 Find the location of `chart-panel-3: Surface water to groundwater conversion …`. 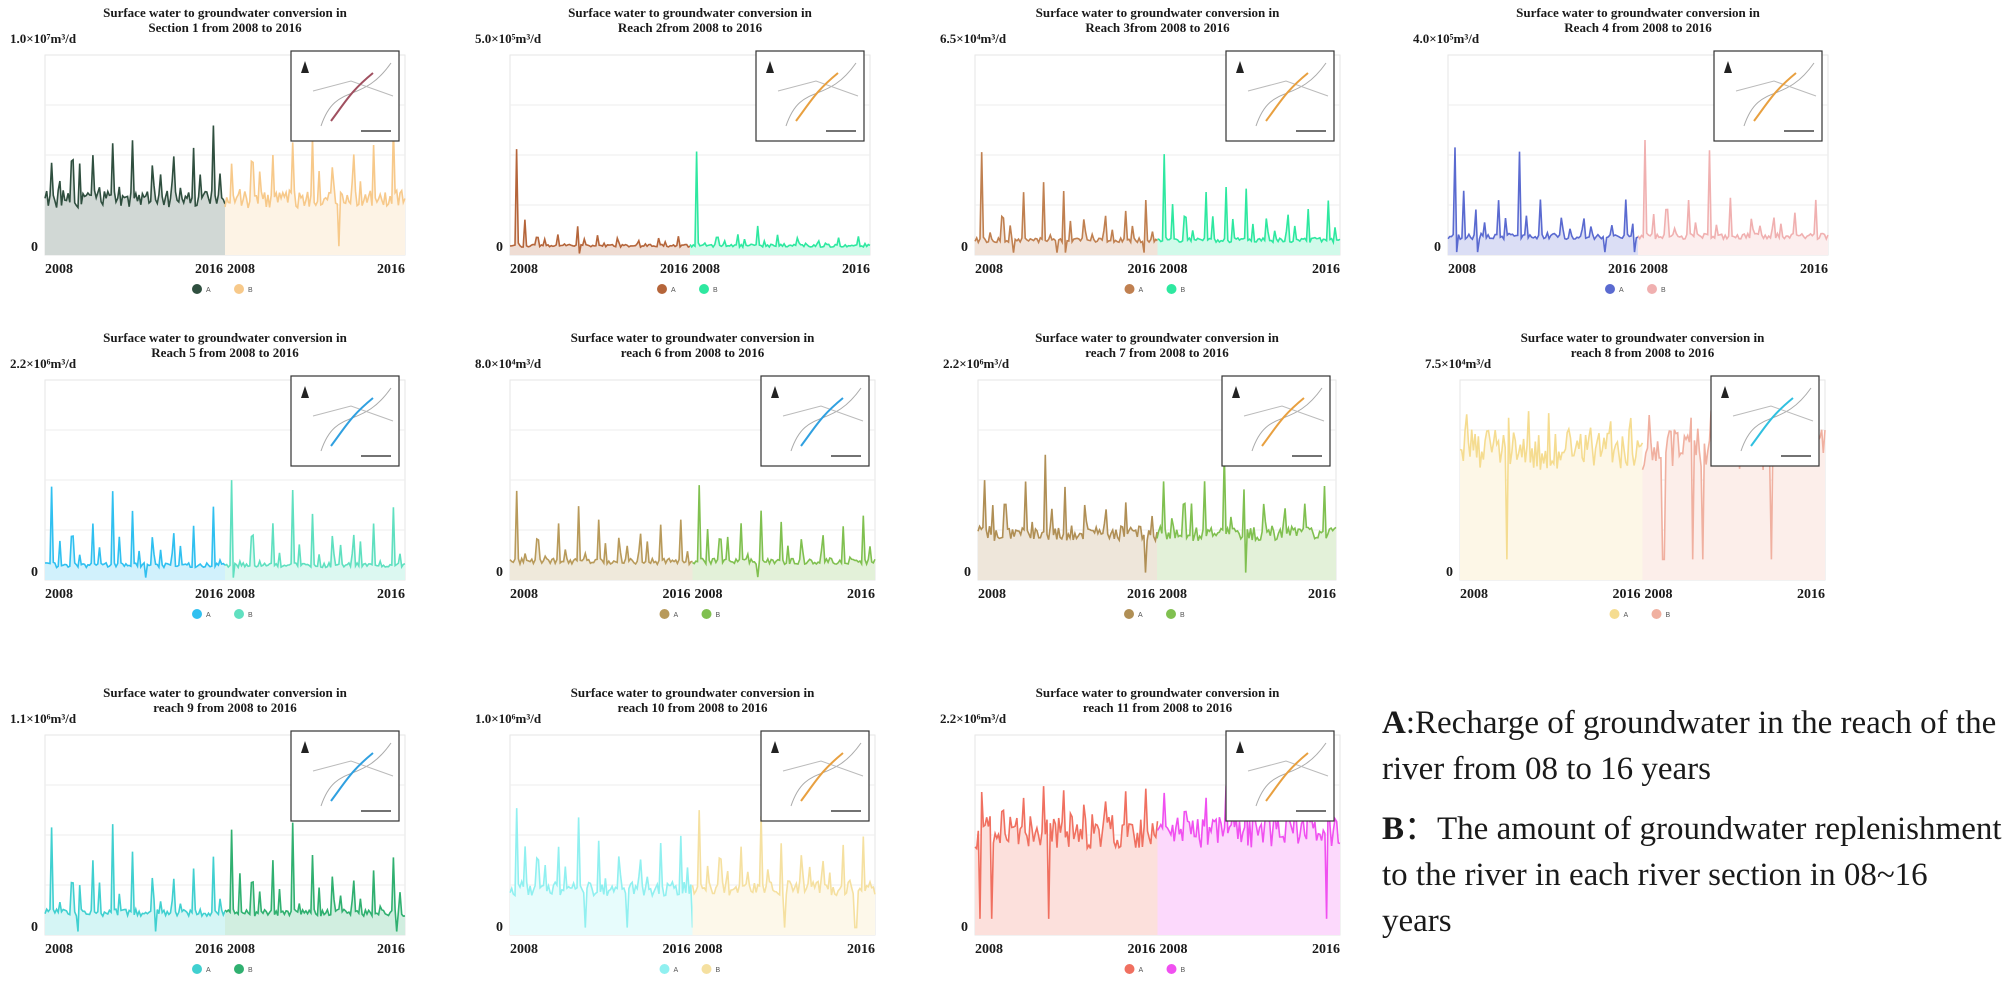

chart-panel-3: Surface water to groundwater conversion … is located at coordinates (1140, 149).